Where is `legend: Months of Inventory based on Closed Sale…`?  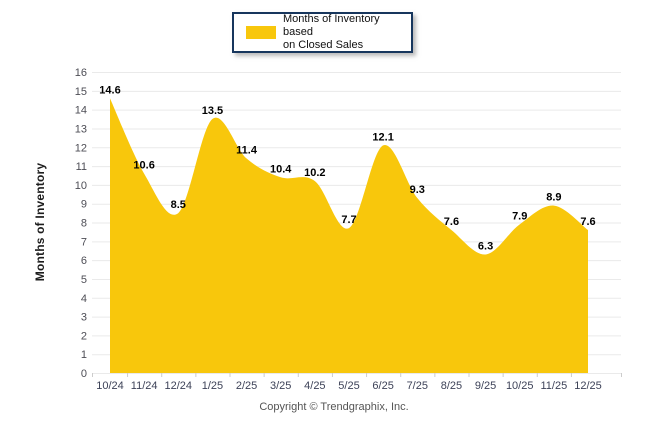 legend: Months of Inventory based on Closed Sale… is located at coordinates (322, 32).